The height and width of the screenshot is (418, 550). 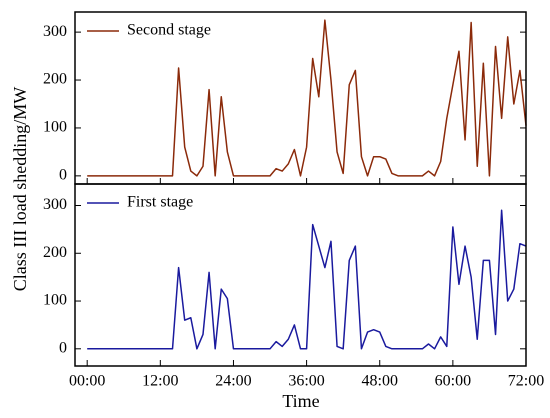 I want to click on x-tick-label: 48:00, so click(x=380, y=381).